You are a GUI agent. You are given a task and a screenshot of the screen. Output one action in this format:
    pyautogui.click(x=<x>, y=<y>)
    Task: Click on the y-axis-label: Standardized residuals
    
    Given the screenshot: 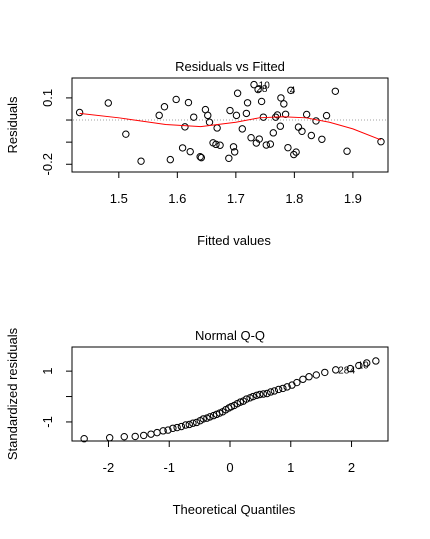 What is the action you would take?
    pyautogui.click(x=12, y=393)
    